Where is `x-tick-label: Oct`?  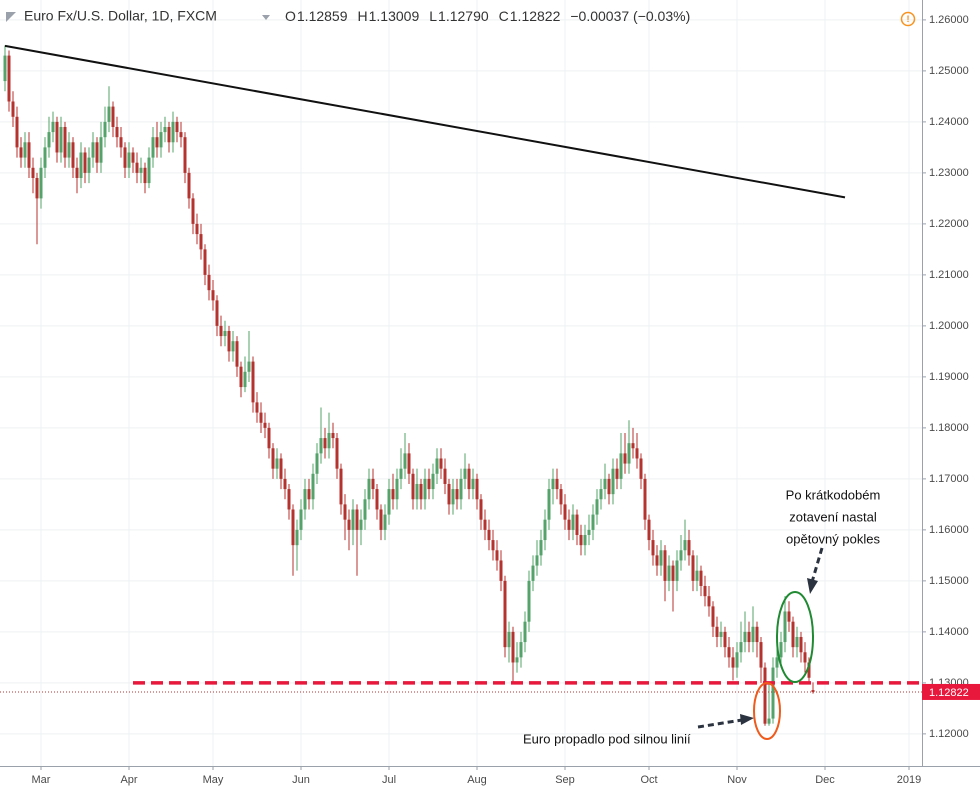
x-tick-label: Oct is located at coordinates (648, 780).